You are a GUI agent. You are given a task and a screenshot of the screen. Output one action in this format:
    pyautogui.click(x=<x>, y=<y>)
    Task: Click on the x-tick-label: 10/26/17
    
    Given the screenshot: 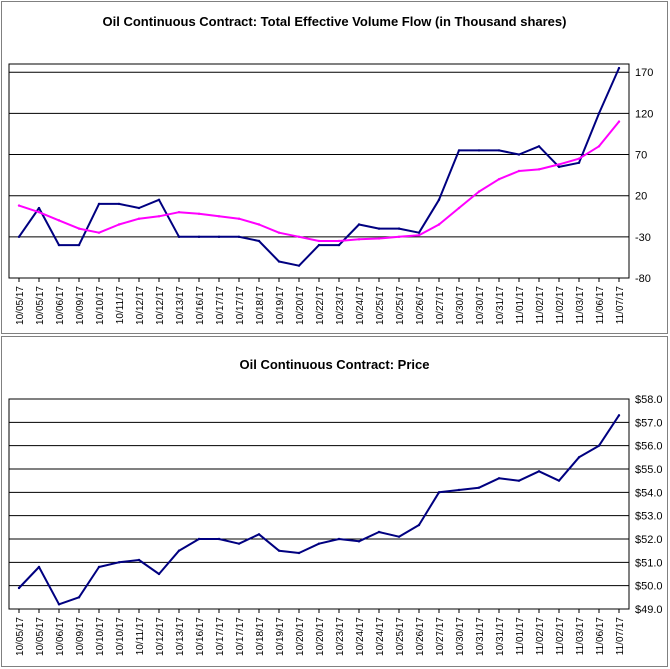 What is the action you would take?
    pyautogui.click(x=420, y=636)
    